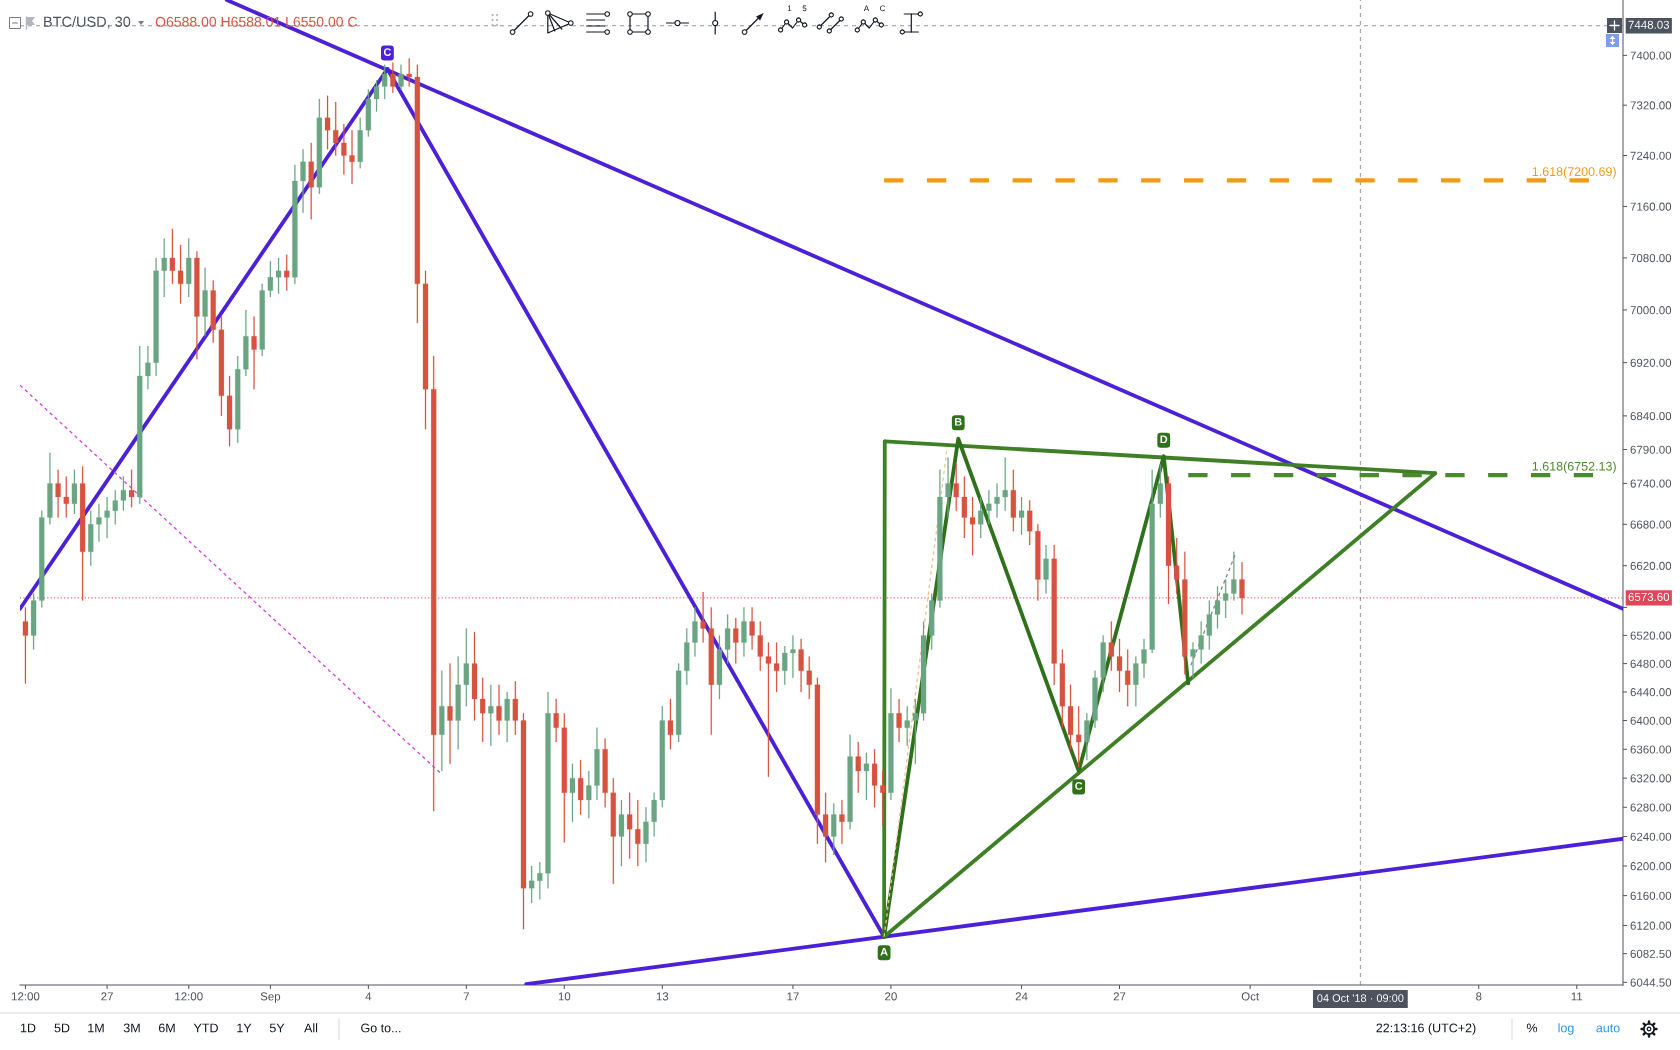  I want to click on y-tick-label: 6082.50, so click(1651, 953).